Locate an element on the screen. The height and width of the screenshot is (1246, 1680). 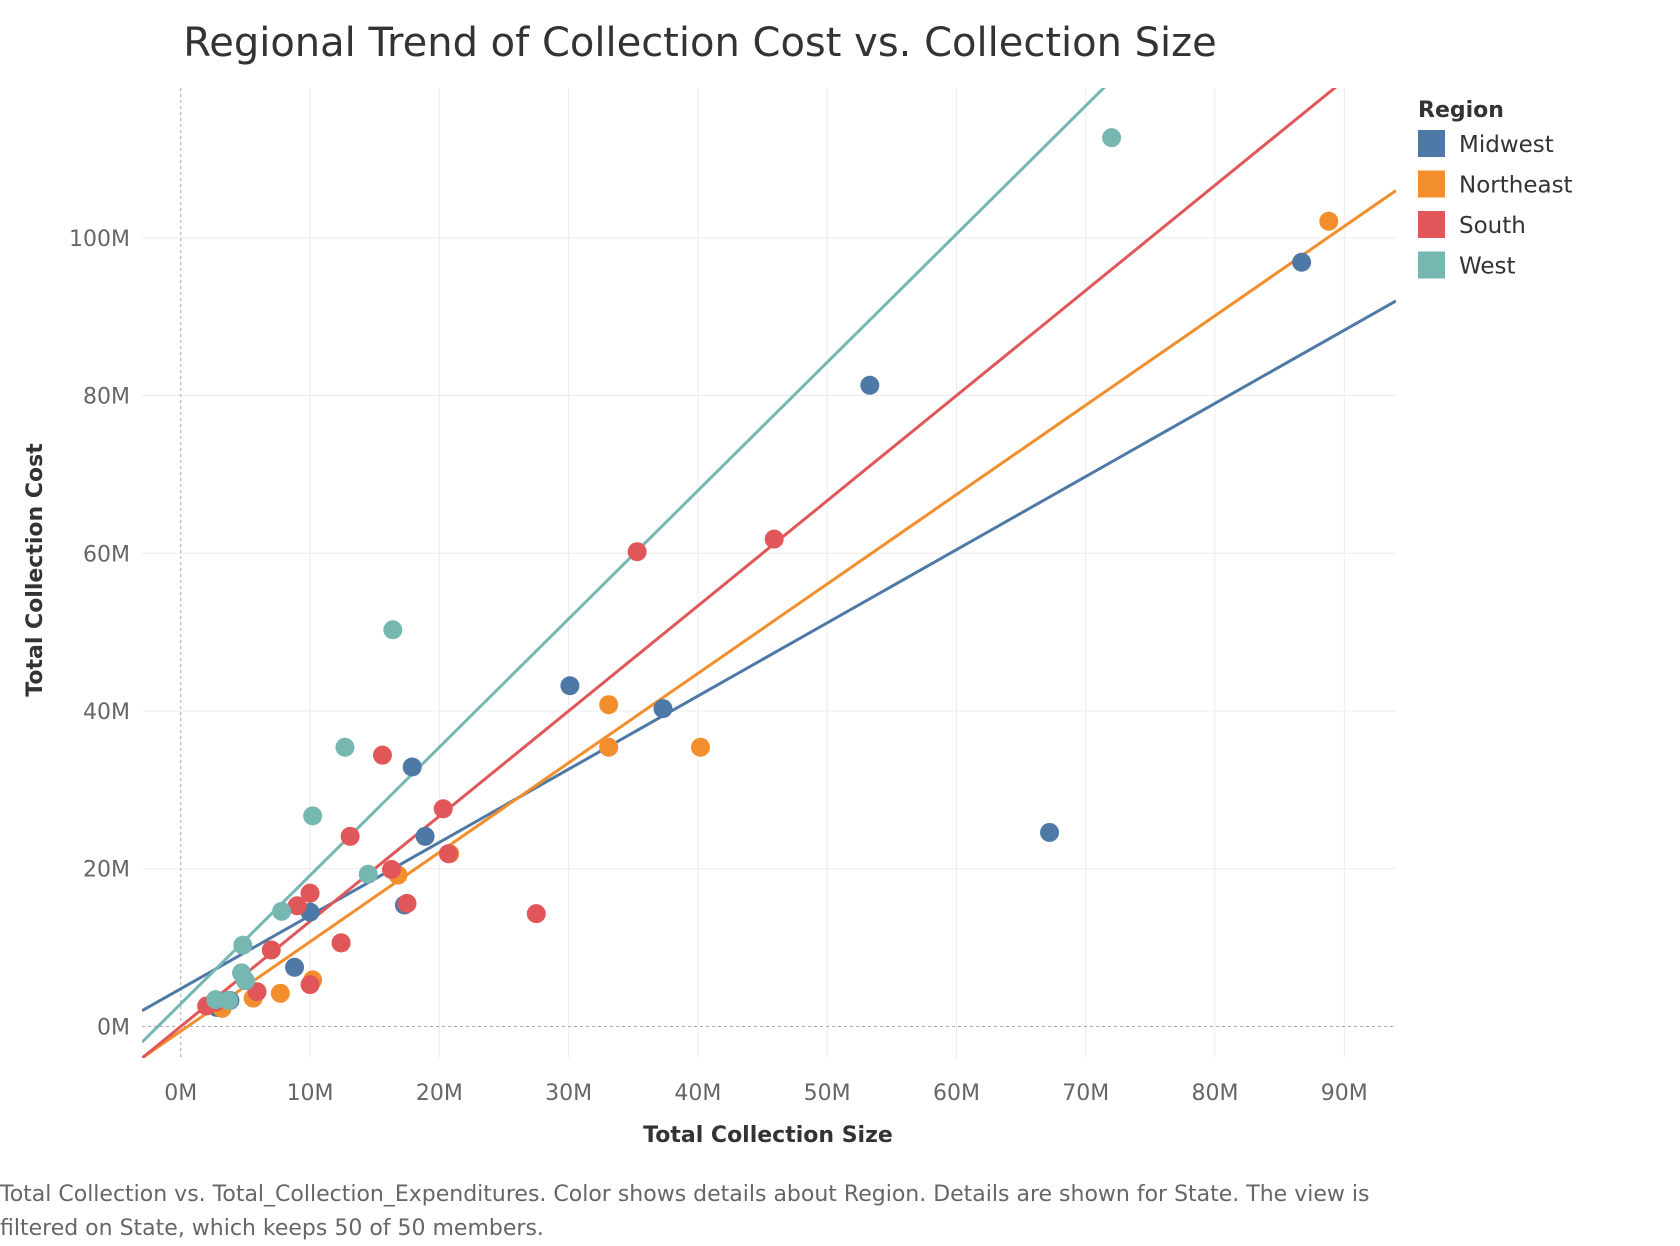
legend-label-south: South is located at coordinates (1492, 226).